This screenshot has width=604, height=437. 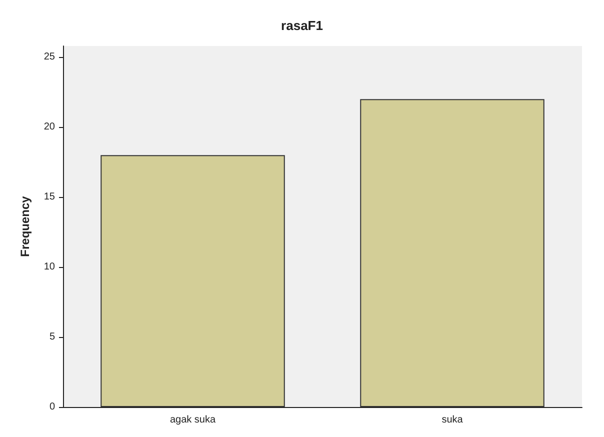 I want to click on chart-title: rasaF1, so click(x=302, y=25).